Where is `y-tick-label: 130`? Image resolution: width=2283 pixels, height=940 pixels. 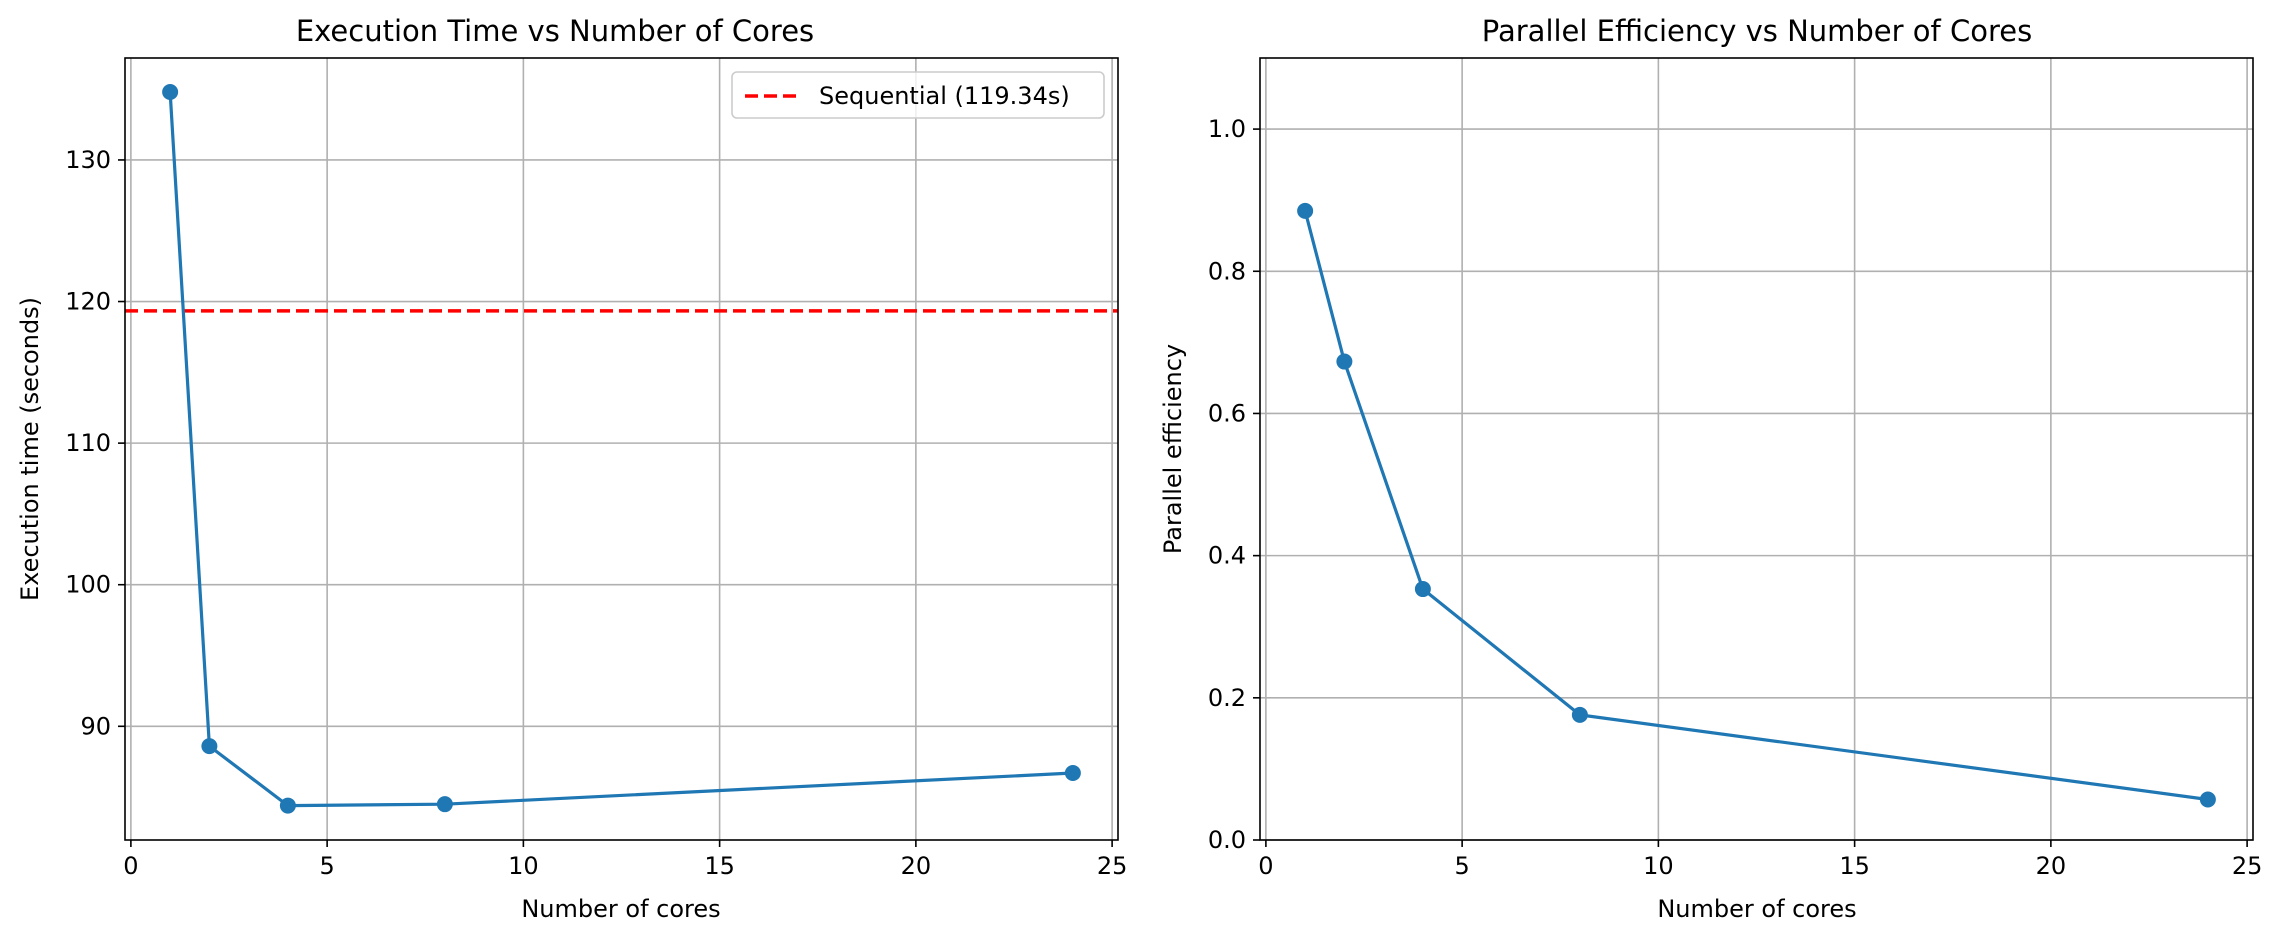
y-tick-label: 130 is located at coordinates (88, 160).